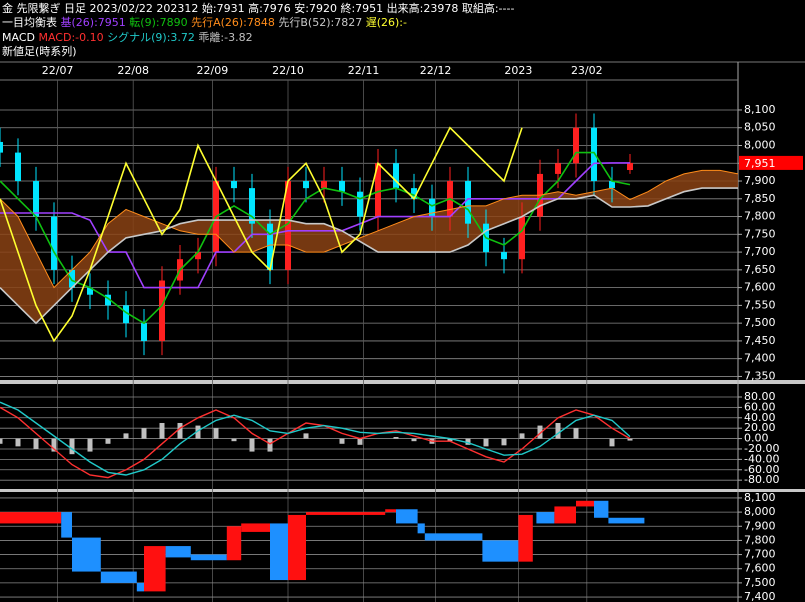  I want to click on y-tick-label: 0.00, so click(756, 438).